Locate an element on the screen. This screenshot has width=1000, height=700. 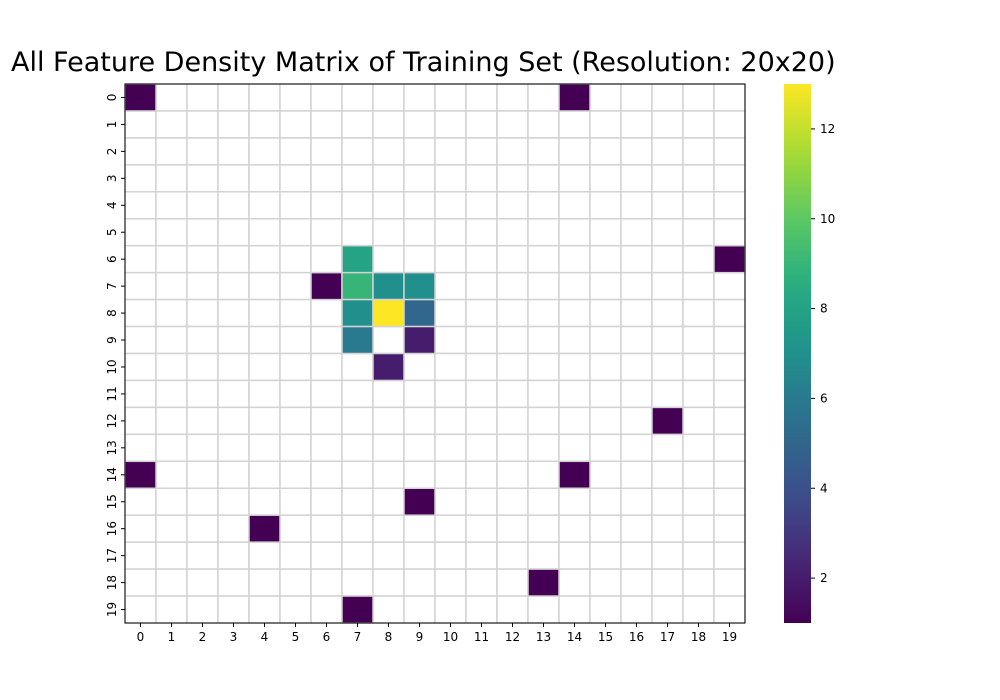
colorbar-tick-label: 12 is located at coordinates (827, 129).